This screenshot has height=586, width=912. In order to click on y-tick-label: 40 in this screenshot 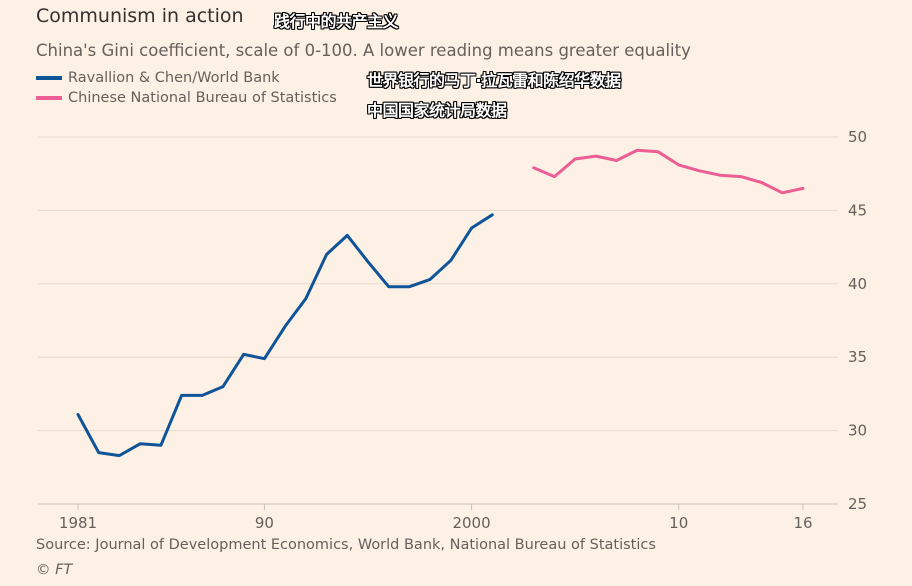, I will do `click(857, 284)`.